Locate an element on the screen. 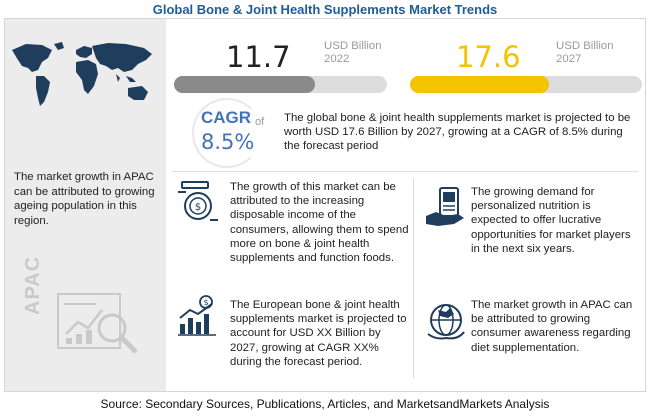 The width and height of the screenshot is (650, 416). cagr-value: 8.5% is located at coordinates (228, 142).